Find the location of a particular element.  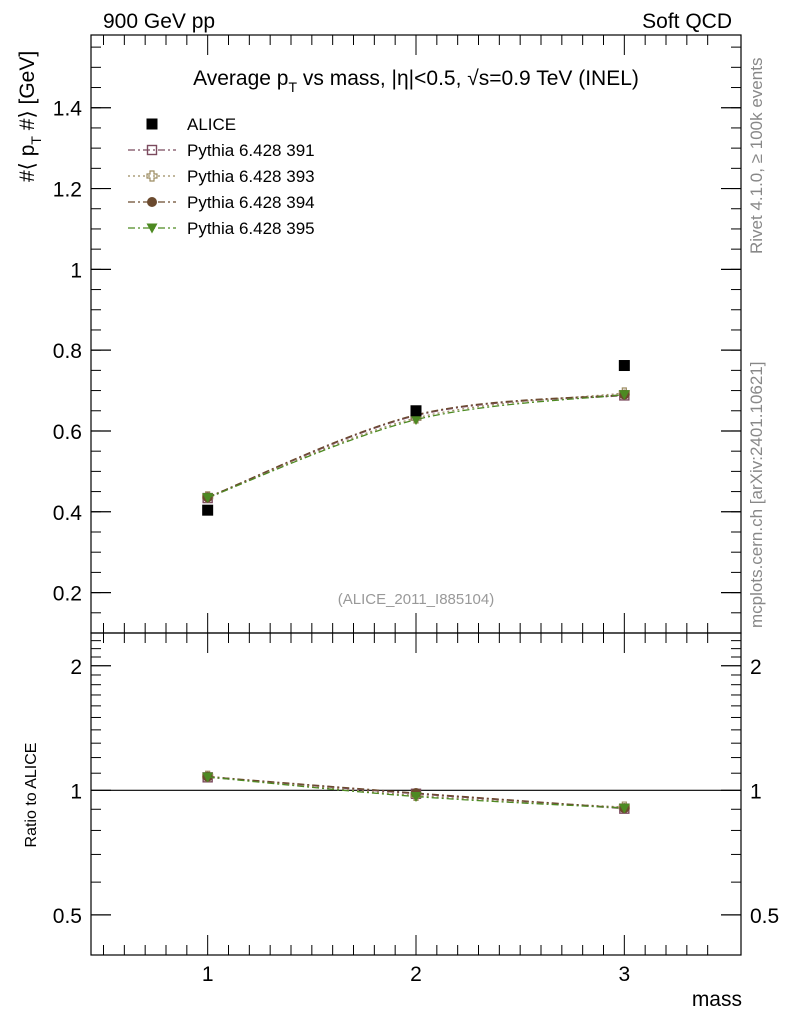

legend-entry: Pythia 6.428 394 is located at coordinates (221, 202).